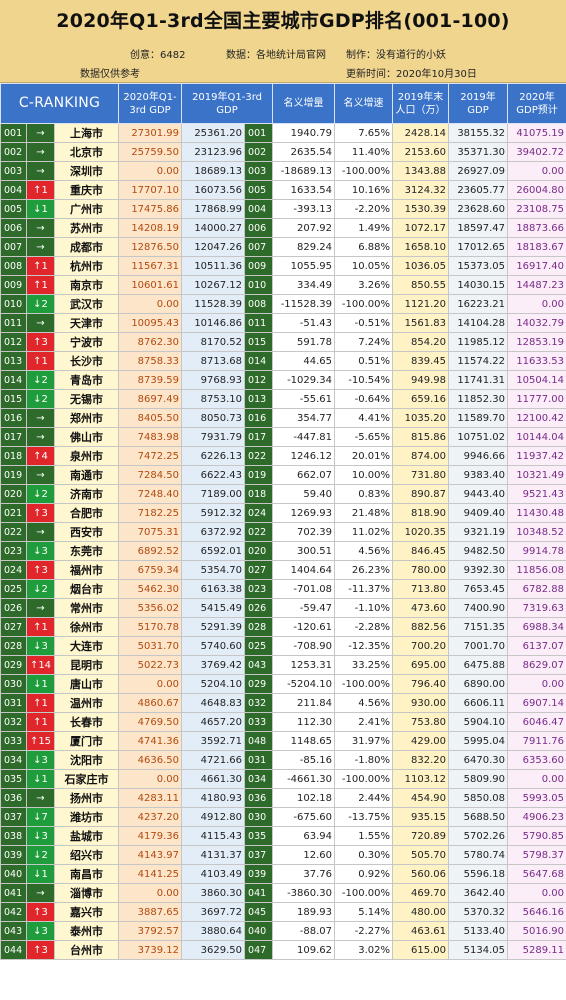 The height and width of the screenshot is (1000, 566). Describe the element at coordinates (259, 836) in the screenshot. I see `rank-2019-cell: 035` at that location.